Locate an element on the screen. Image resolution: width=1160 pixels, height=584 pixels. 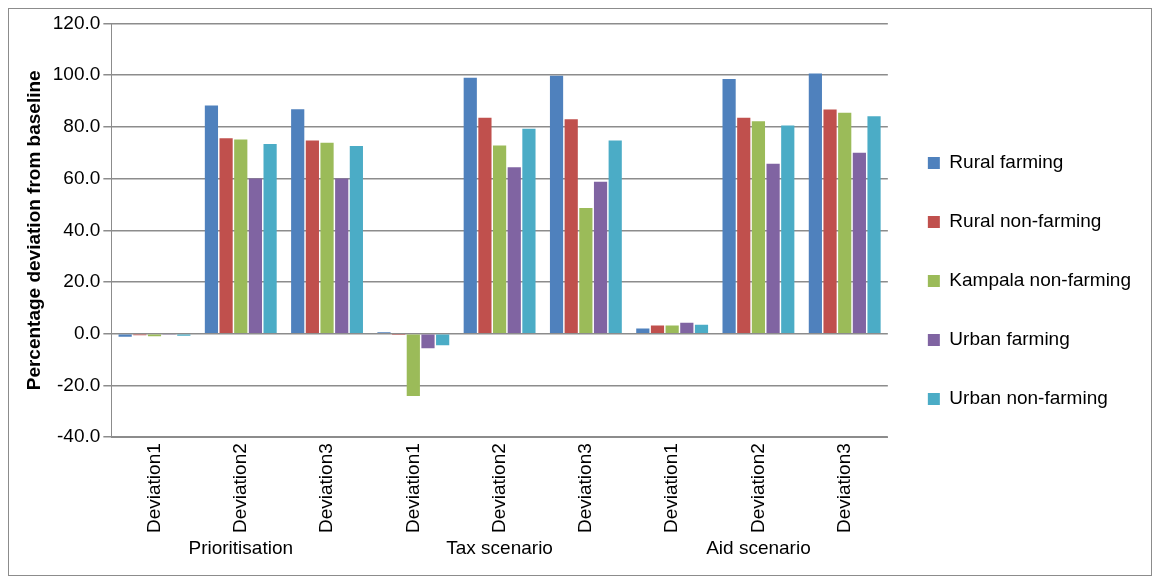
y-tick-label: -40.0 is located at coordinates (79, 436).